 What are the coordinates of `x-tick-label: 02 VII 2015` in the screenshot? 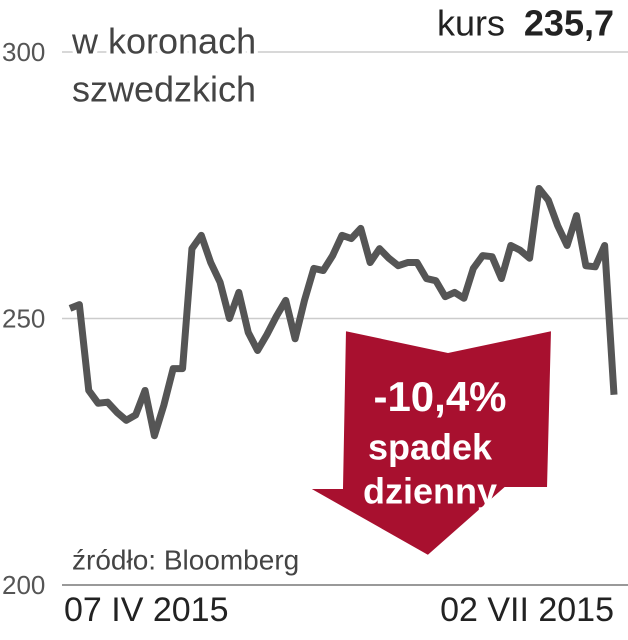 It's located at (527, 610).